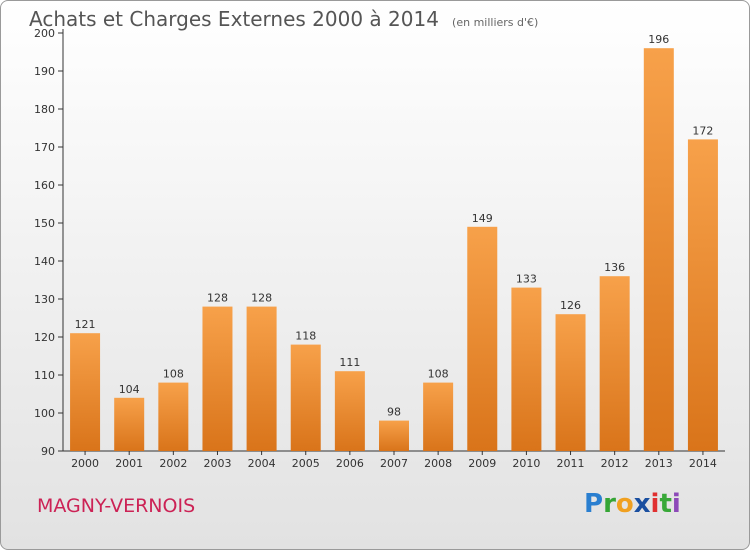 Image resolution: width=750 pixels, height=550 pixels. What do you see at coordinates (44, 109) in the screenshot?
I see `y-tick-label: 180` at bounding box center [44, 109].